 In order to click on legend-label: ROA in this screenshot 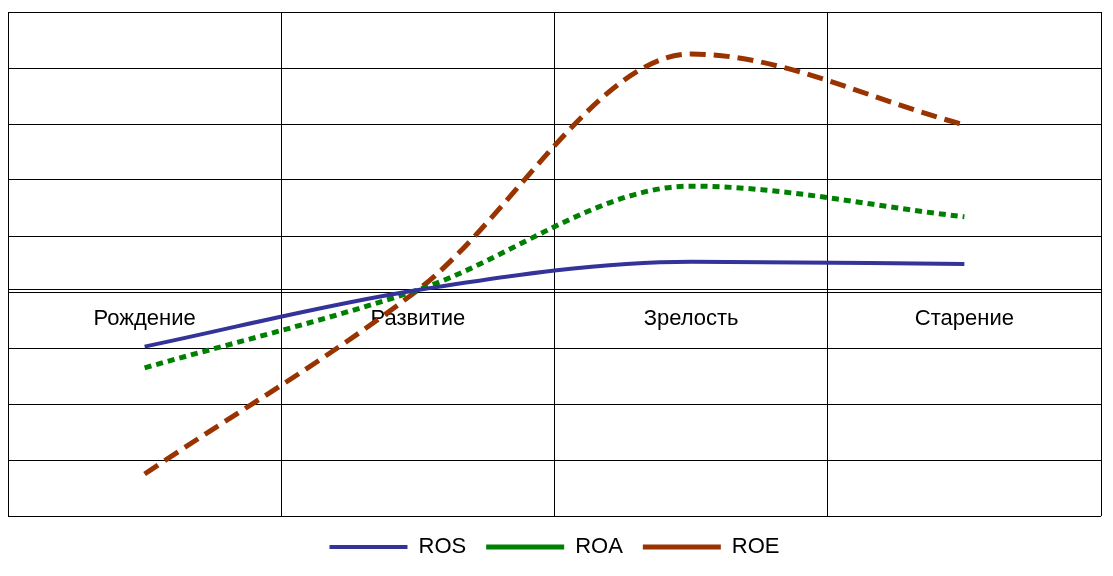, I will do `click(599, 546)`.